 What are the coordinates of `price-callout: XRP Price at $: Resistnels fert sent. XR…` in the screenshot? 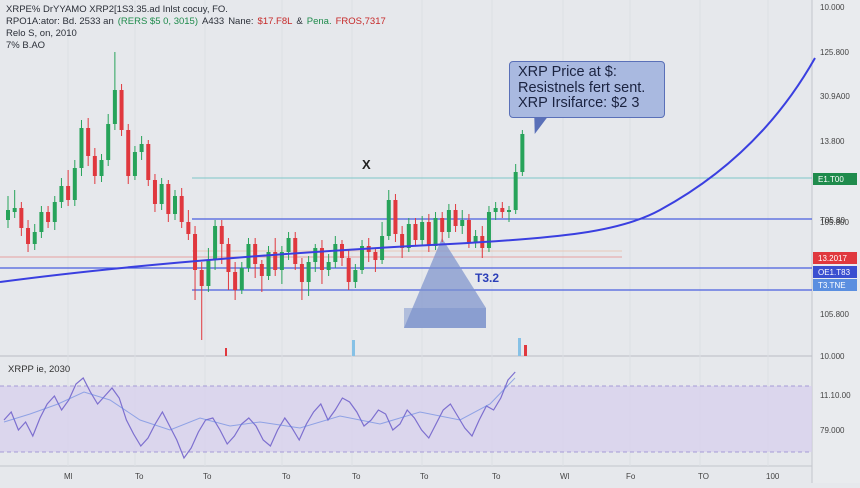 It's located at (587, 89).